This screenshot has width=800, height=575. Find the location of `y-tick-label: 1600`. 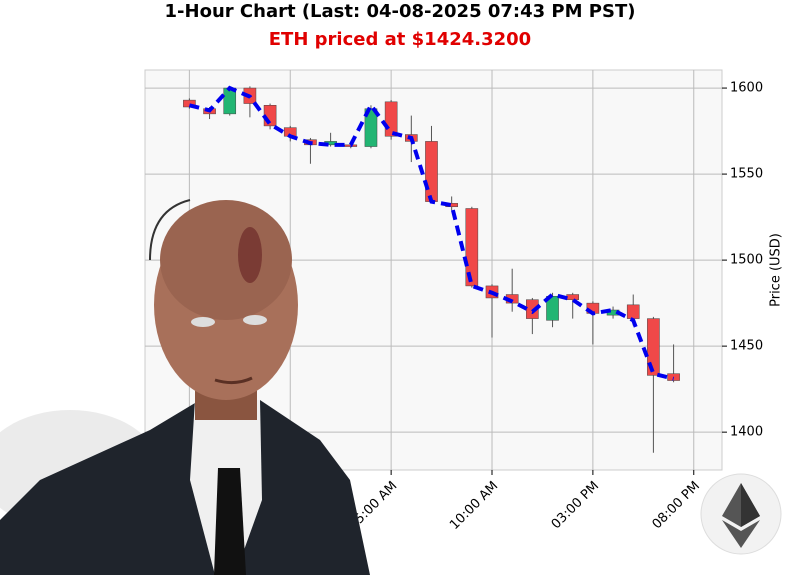

y-tick-label: 1600 is located at coordinates (746, 88).